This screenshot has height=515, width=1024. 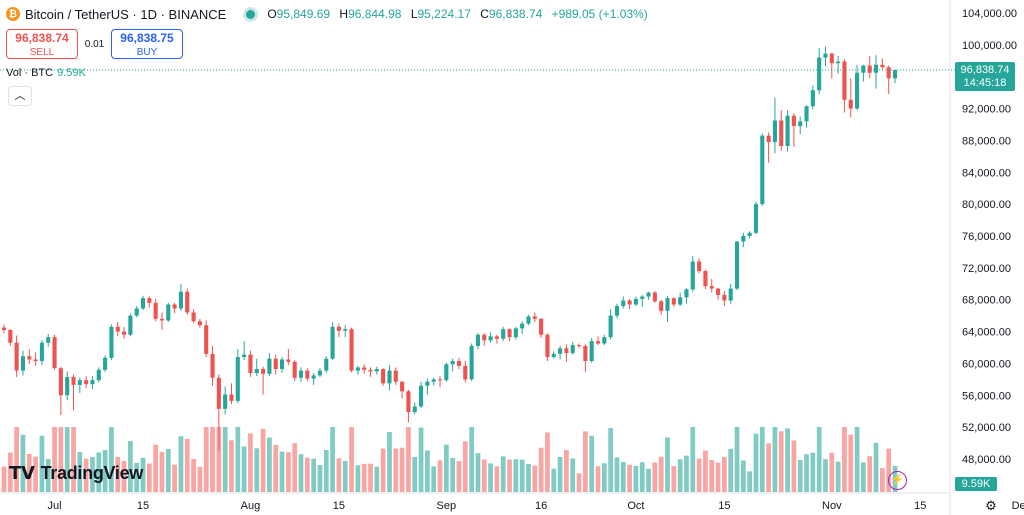 What do you see at coordinates (147, 52) in the screenshot?
I see `buy-label: BUY` at bounding box center [147, 52].